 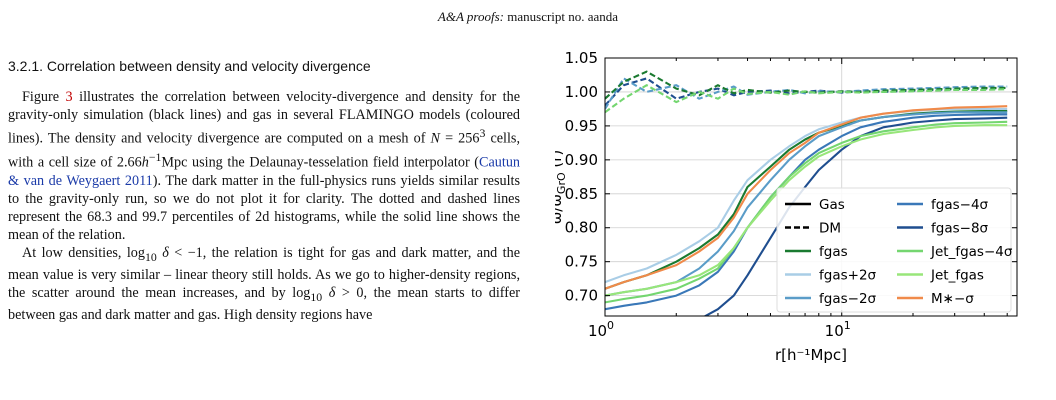 What do you see at coordinates (833, 252) in the screenshot?
I see `legend-label: fgas` at bounding box center [833, 252].